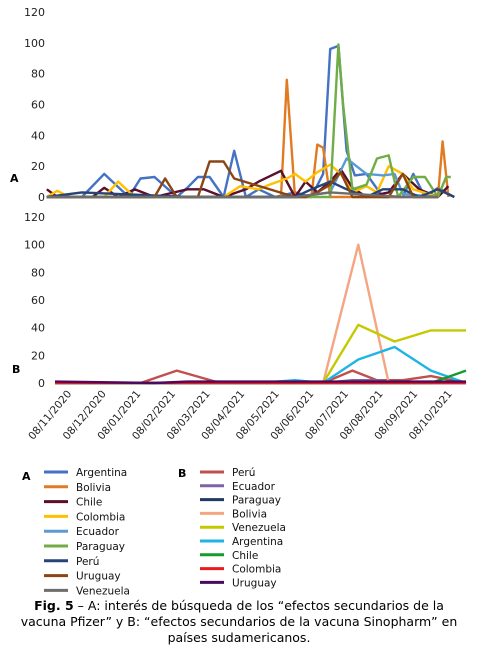  What do you see at coordinates (54, 605) in the screenshot?
I see `caption-label: Fig. 5` at bounding box center [54, 605].